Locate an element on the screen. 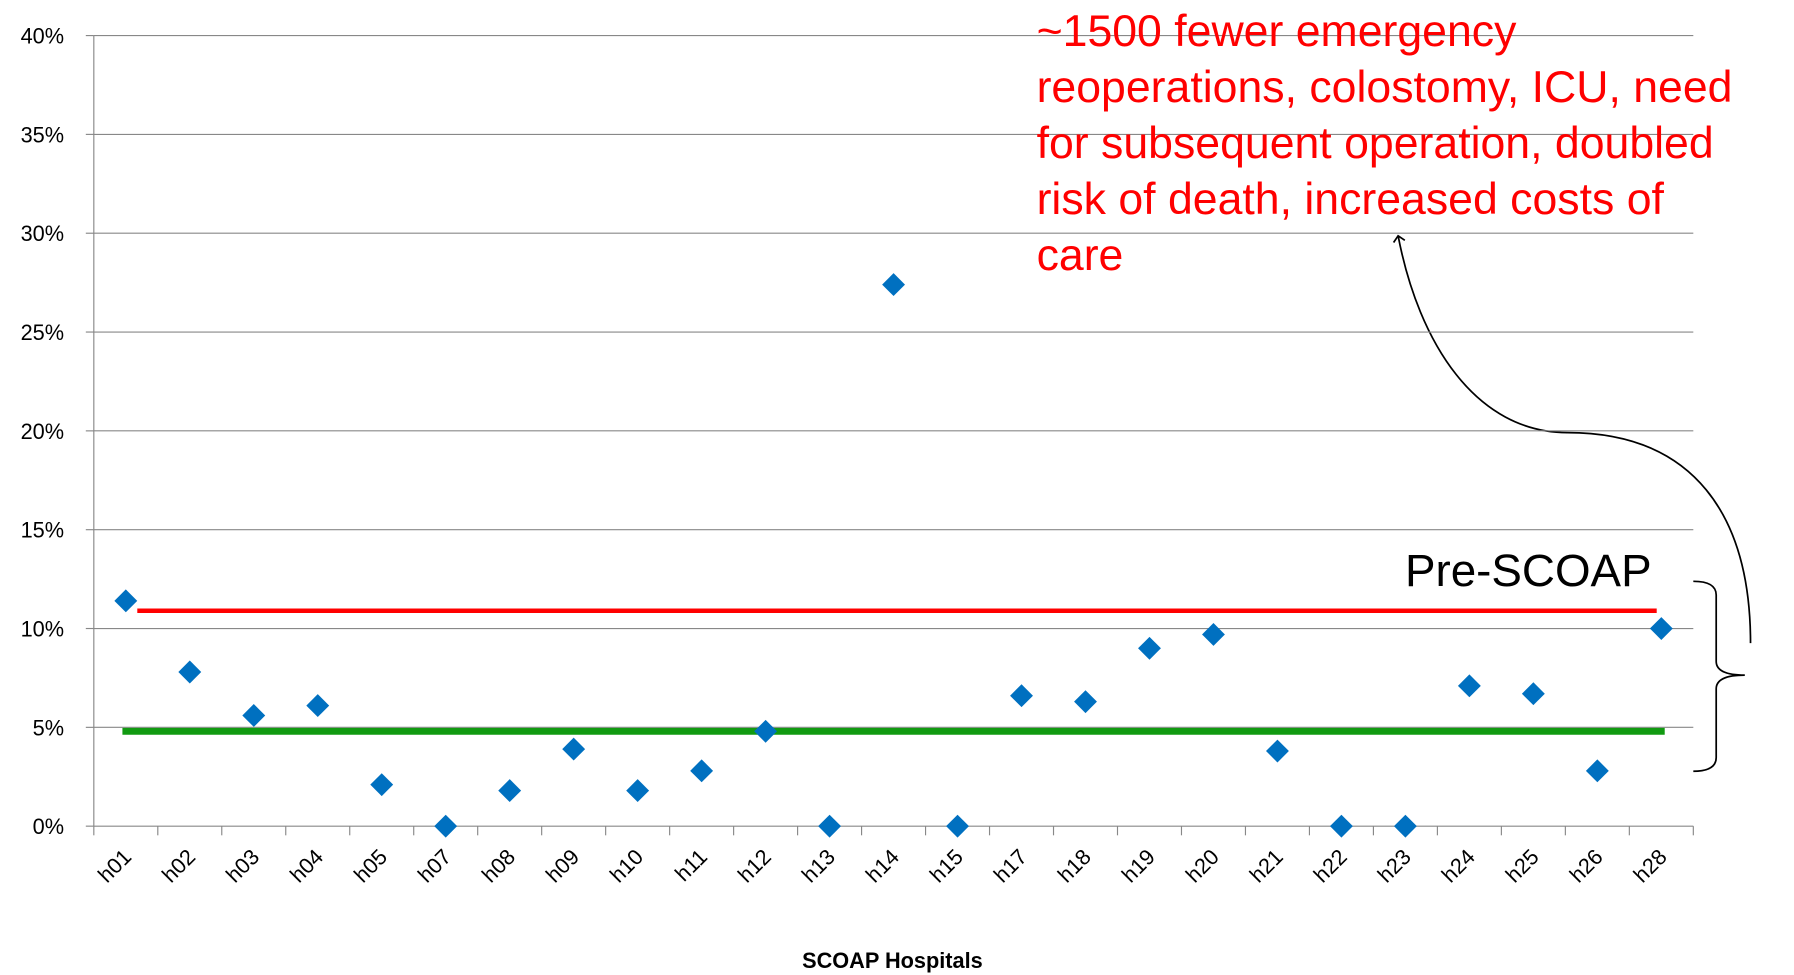 Image resolution: width=1794 pixels, height=975 pixels. x-tick-label: h07 is located at coordinates (434, 865).